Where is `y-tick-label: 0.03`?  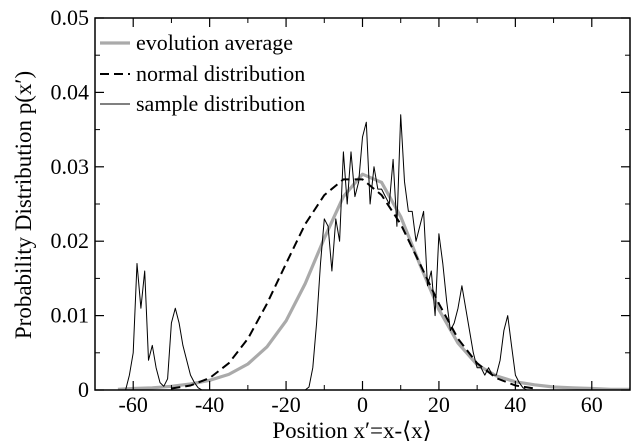 y-tick-label: 0.03 is located at coordinates (70, 166).